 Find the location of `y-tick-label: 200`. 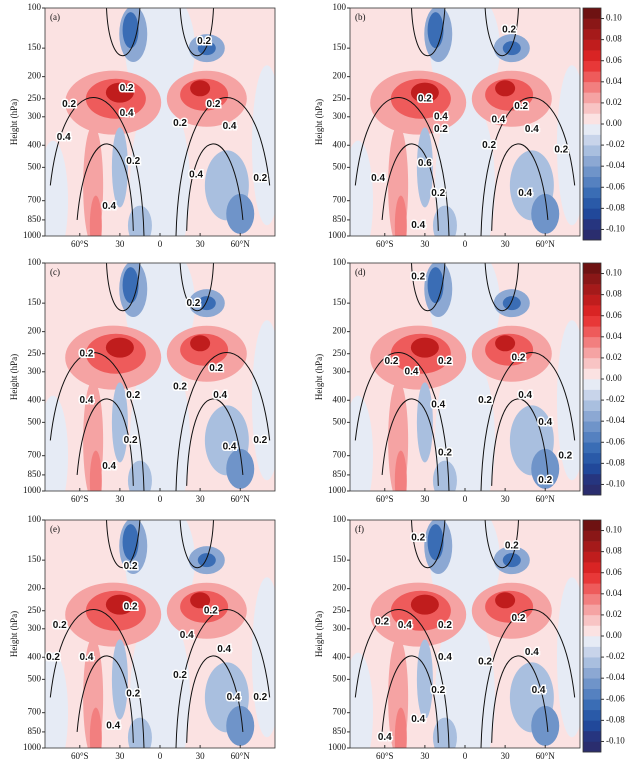

y-tick-label: 200 is located at coordinates (35, 588).